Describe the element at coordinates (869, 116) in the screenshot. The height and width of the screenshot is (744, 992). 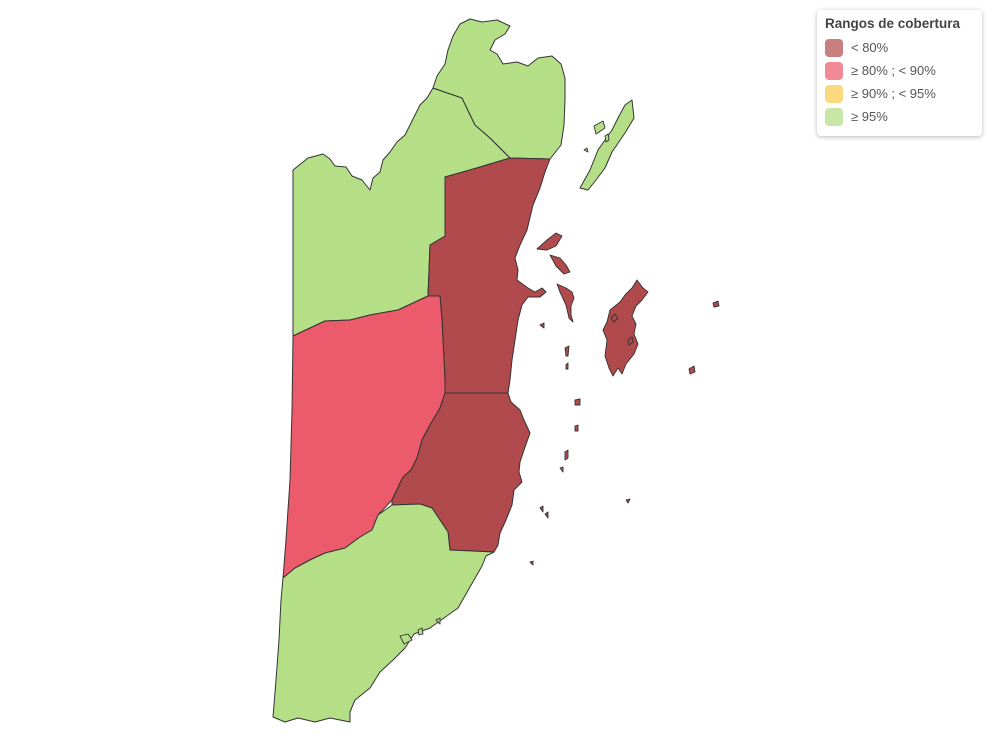
I see `legend-label: ≥ 95%` at that location.